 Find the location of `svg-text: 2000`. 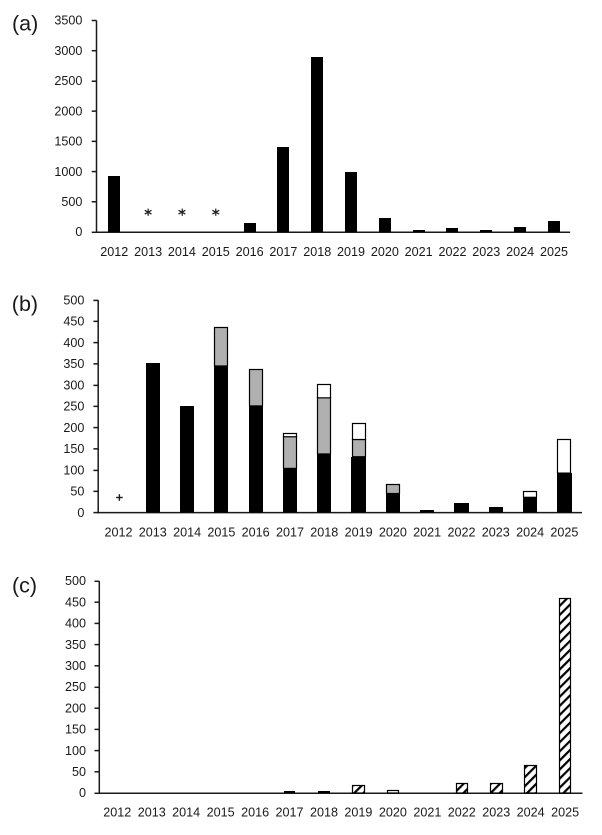

svg-text: 2000 is located at coordinates (68, 111).